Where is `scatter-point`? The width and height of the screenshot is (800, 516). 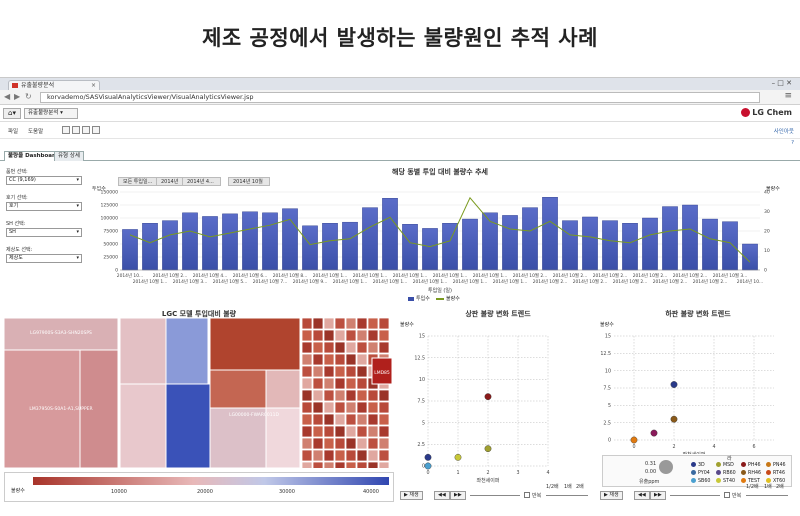
scatter-point is located at coordinates (654, 433).